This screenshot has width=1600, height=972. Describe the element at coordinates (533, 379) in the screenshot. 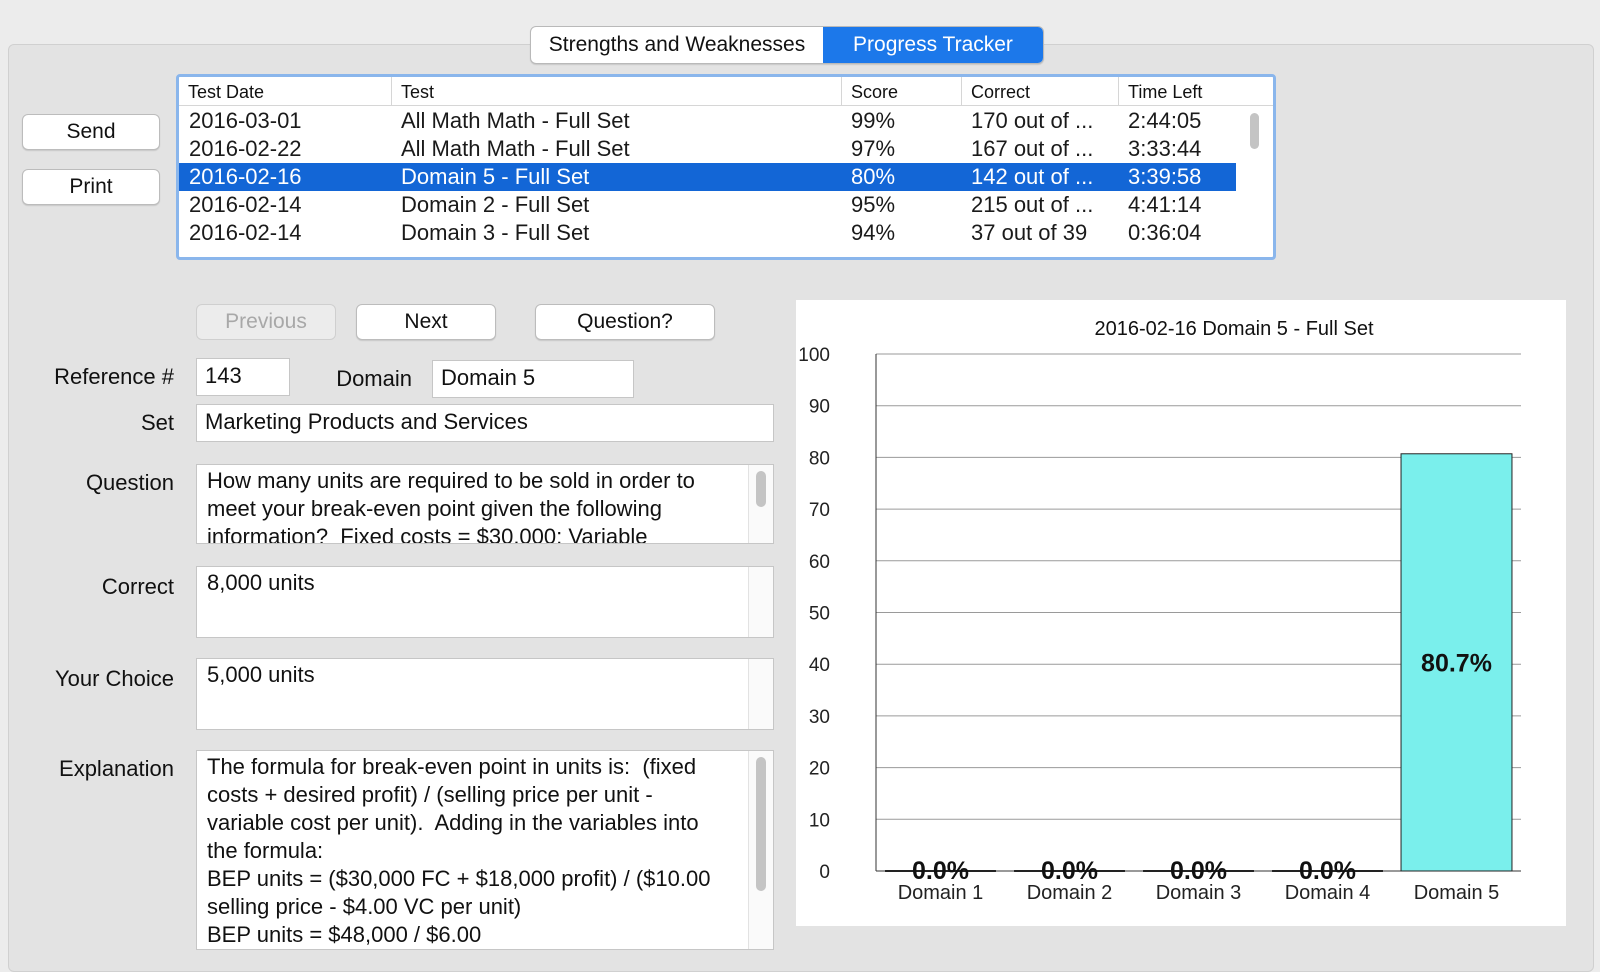

I see `domain-field: Domain 5` at that location.